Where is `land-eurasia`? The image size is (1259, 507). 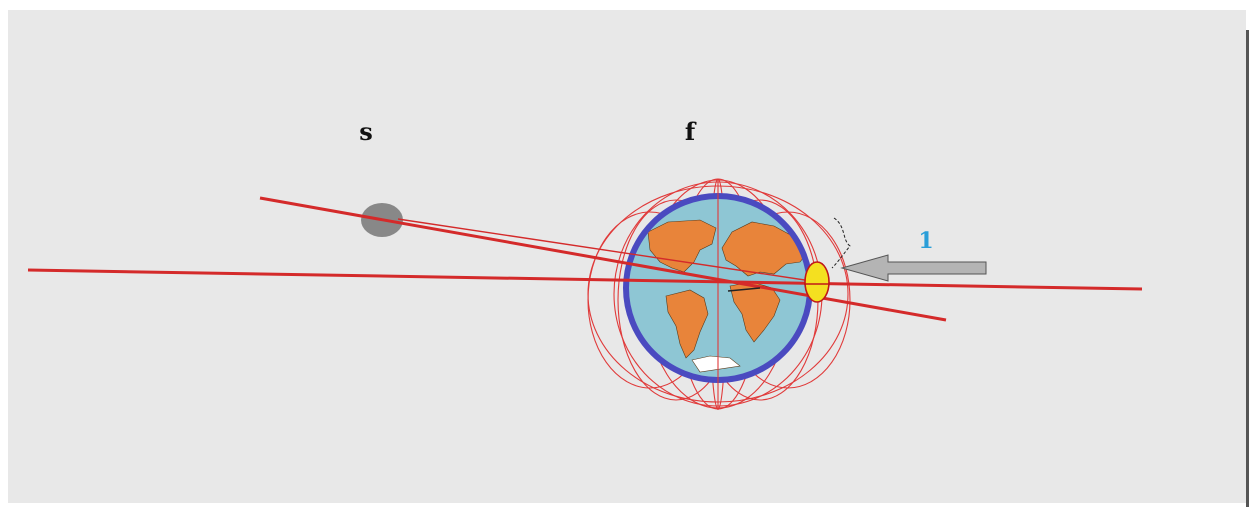
land-eurasia is located at coordinates (765, 249).